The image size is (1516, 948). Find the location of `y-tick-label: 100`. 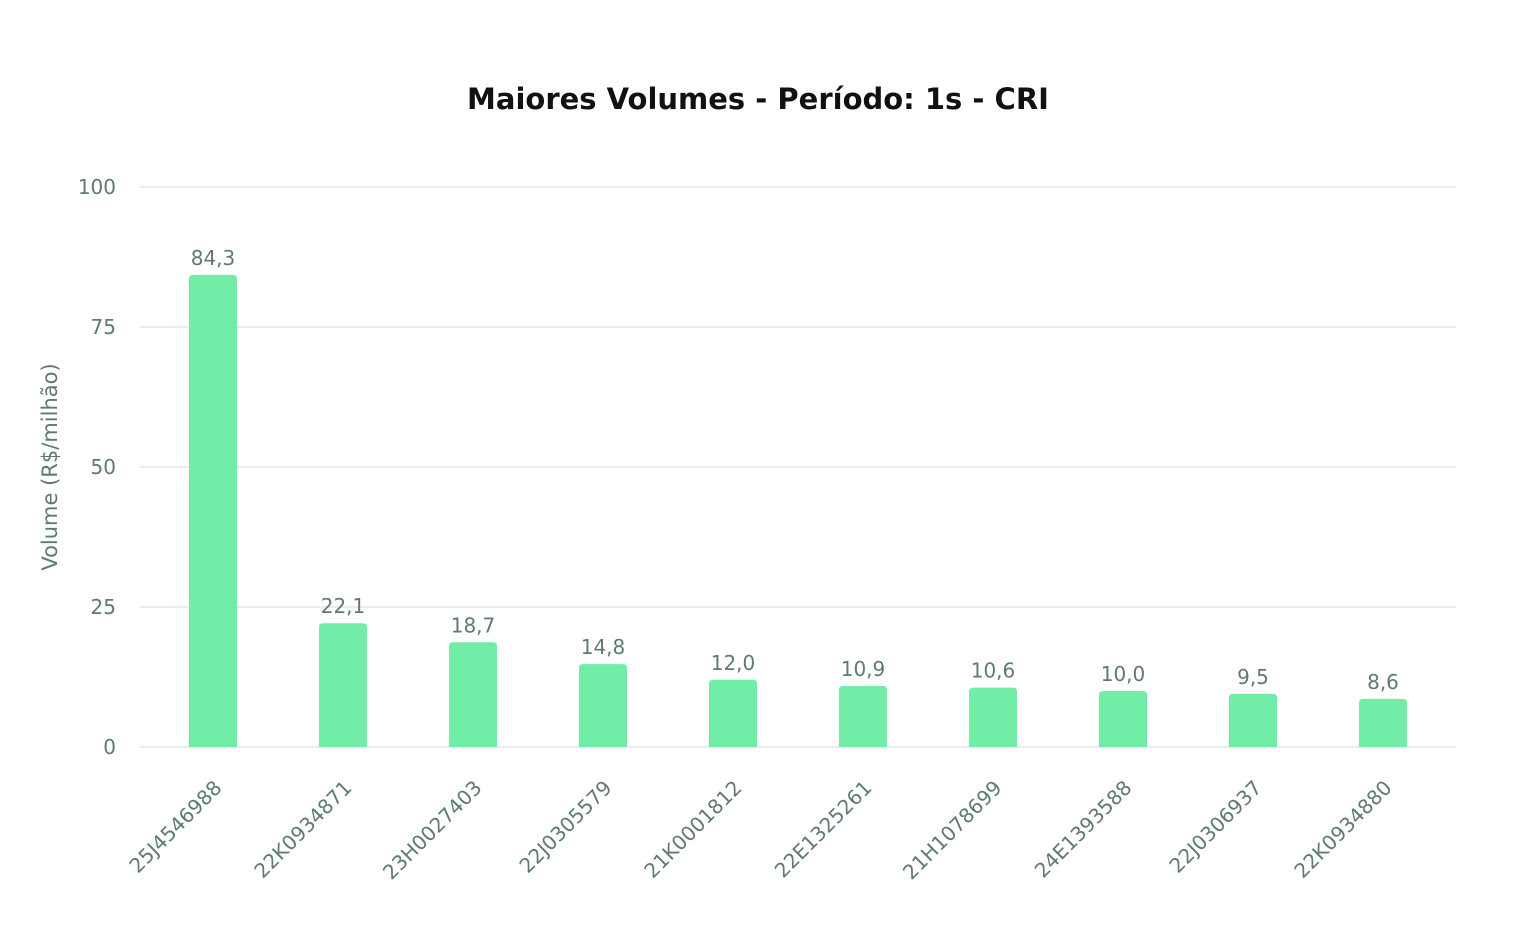

y-tick-label: 100 is located at coordinates (97, 187).